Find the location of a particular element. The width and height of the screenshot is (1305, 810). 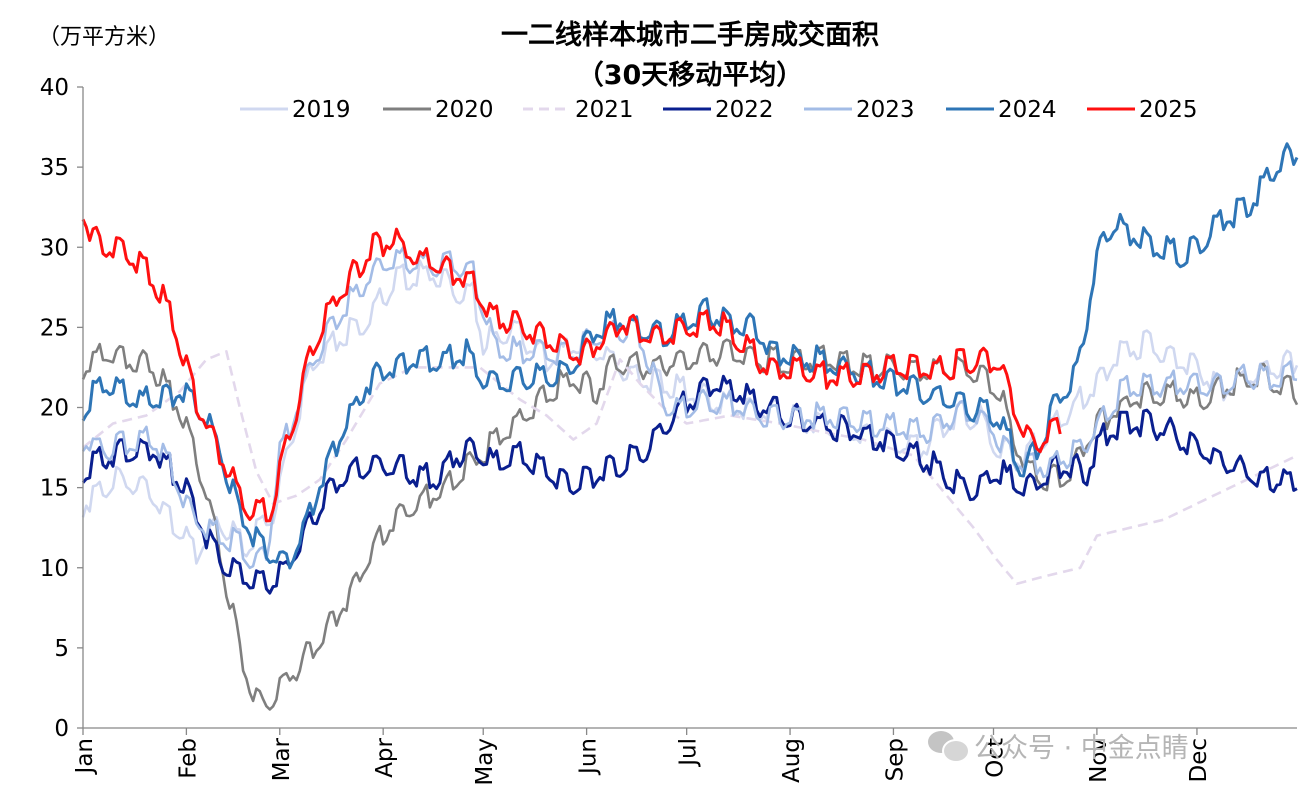

watermark-text: 公众号 · 中金点睛 is located at coordinates (1081, 748).